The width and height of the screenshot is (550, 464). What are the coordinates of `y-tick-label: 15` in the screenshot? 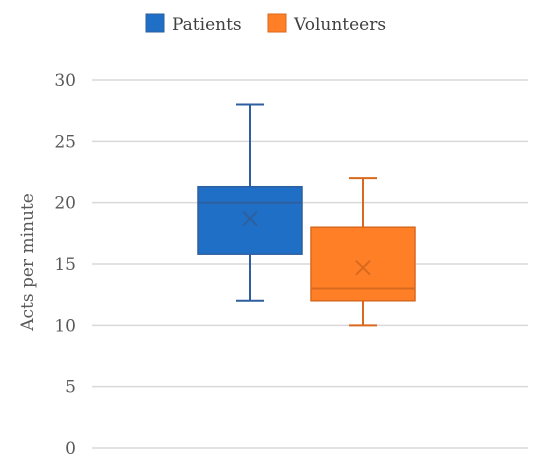 It's located at (65, 265).